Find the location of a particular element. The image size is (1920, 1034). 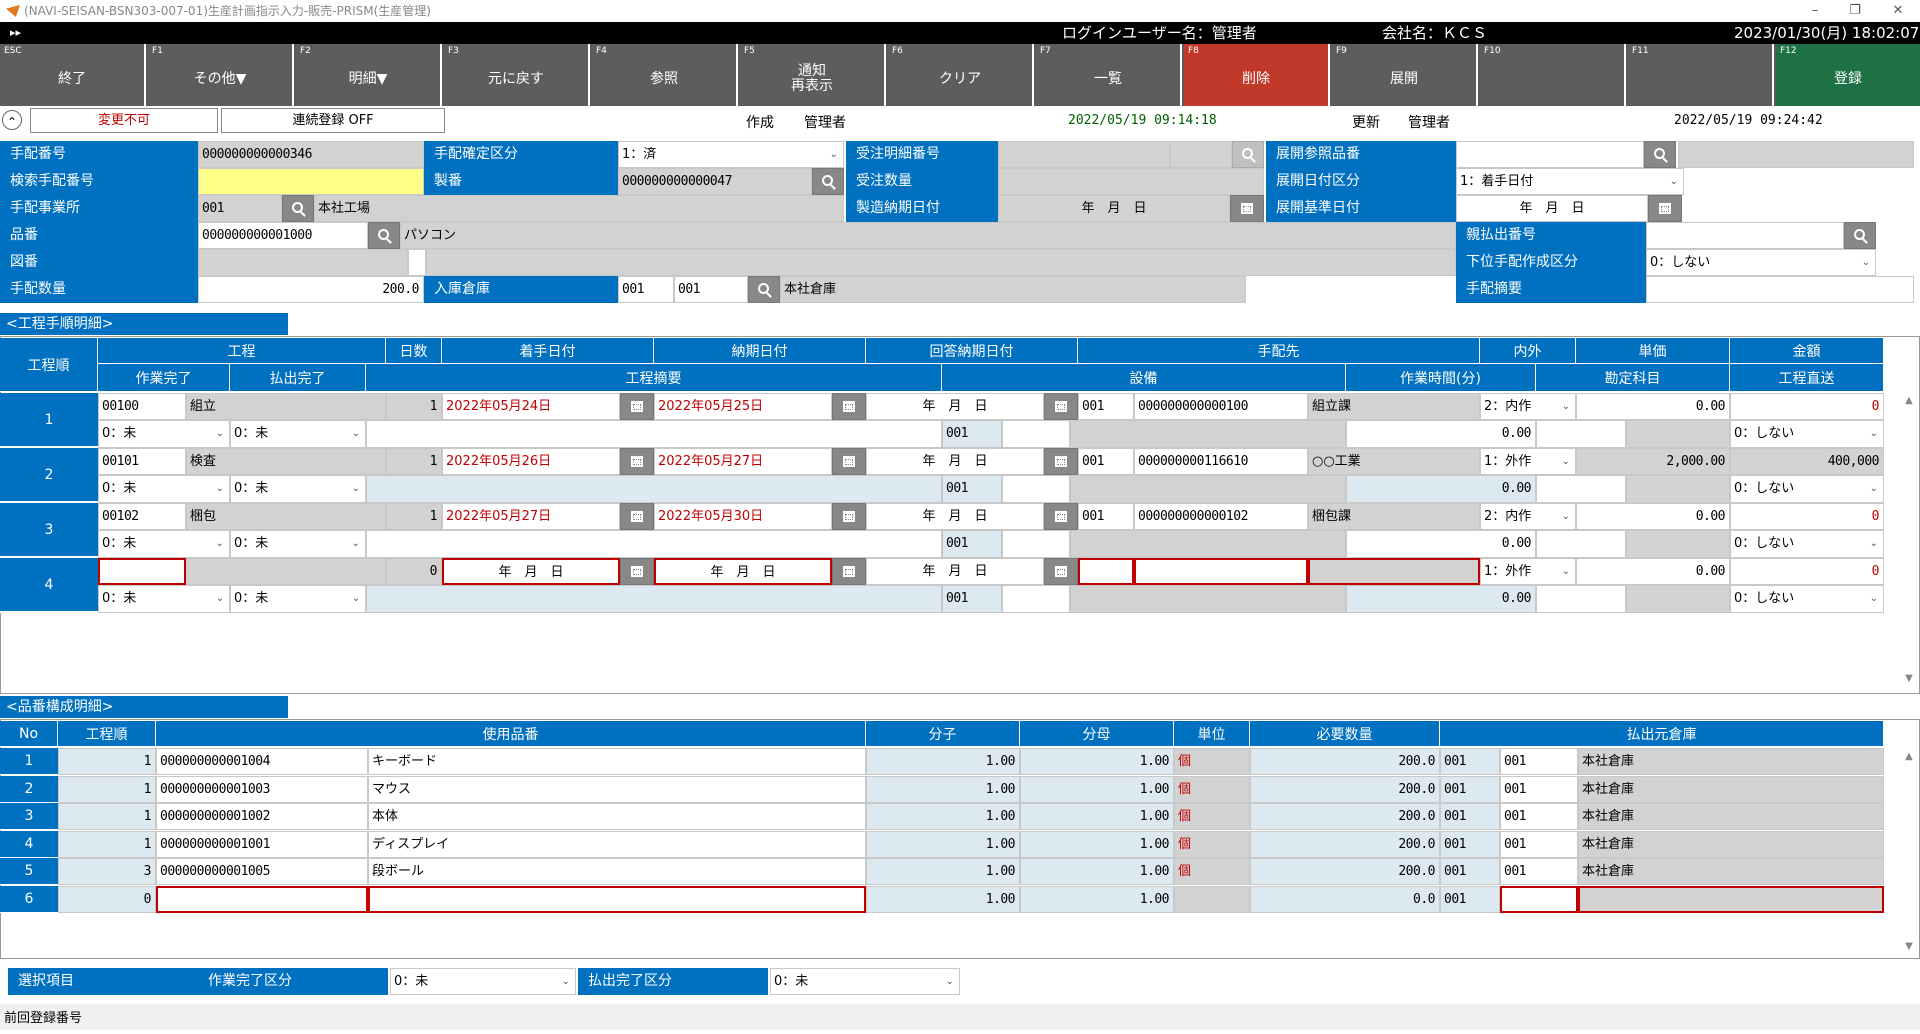

close-button: ✕ is located at coordinates (1898, 10).